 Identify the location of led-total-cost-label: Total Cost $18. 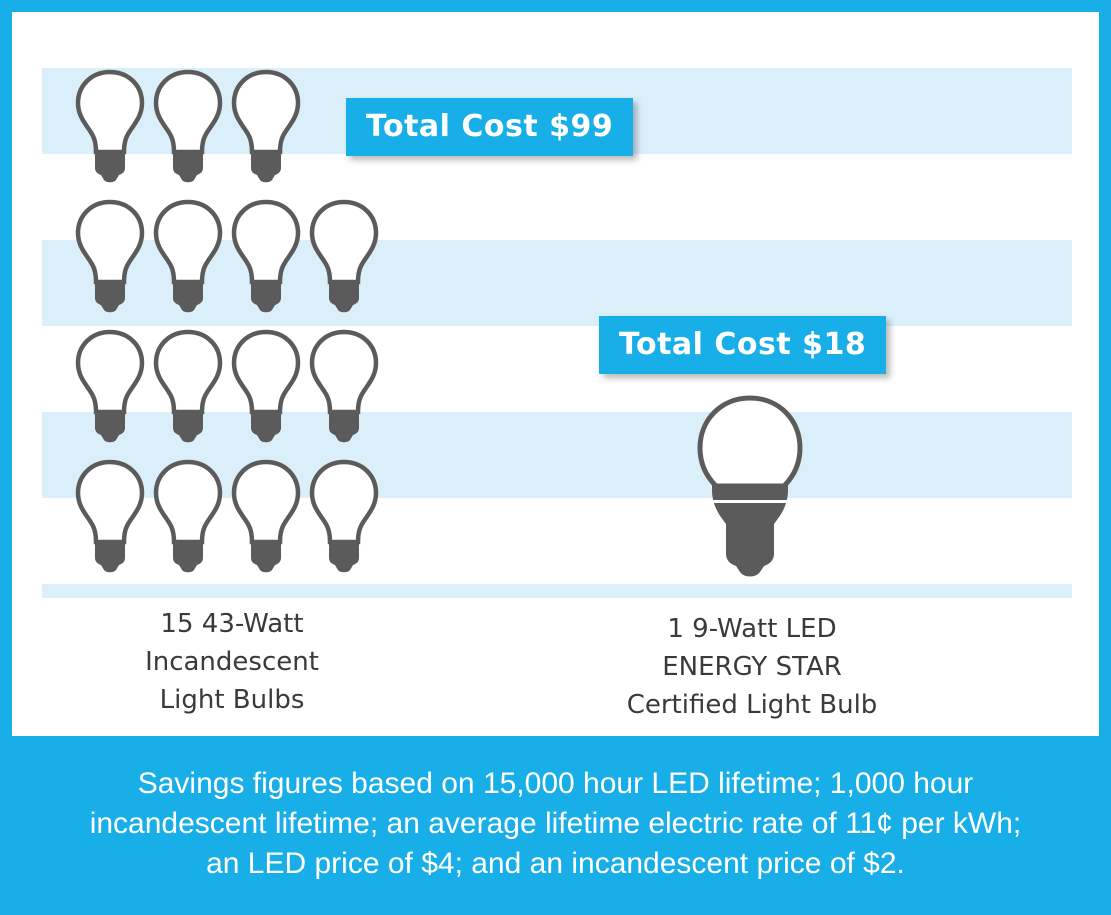
(743, 345).